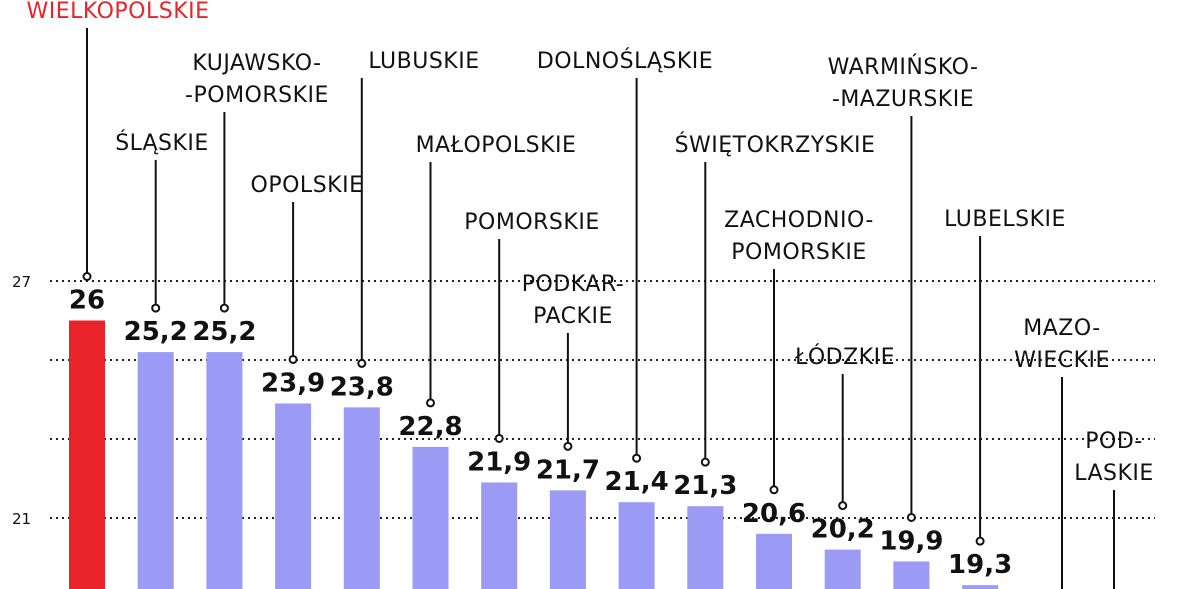 This screenshot has width=1200, height=589. Describe the element at coordinates (224, 332) in the screenshot. I see `value-label-2: 25,2` at that location.